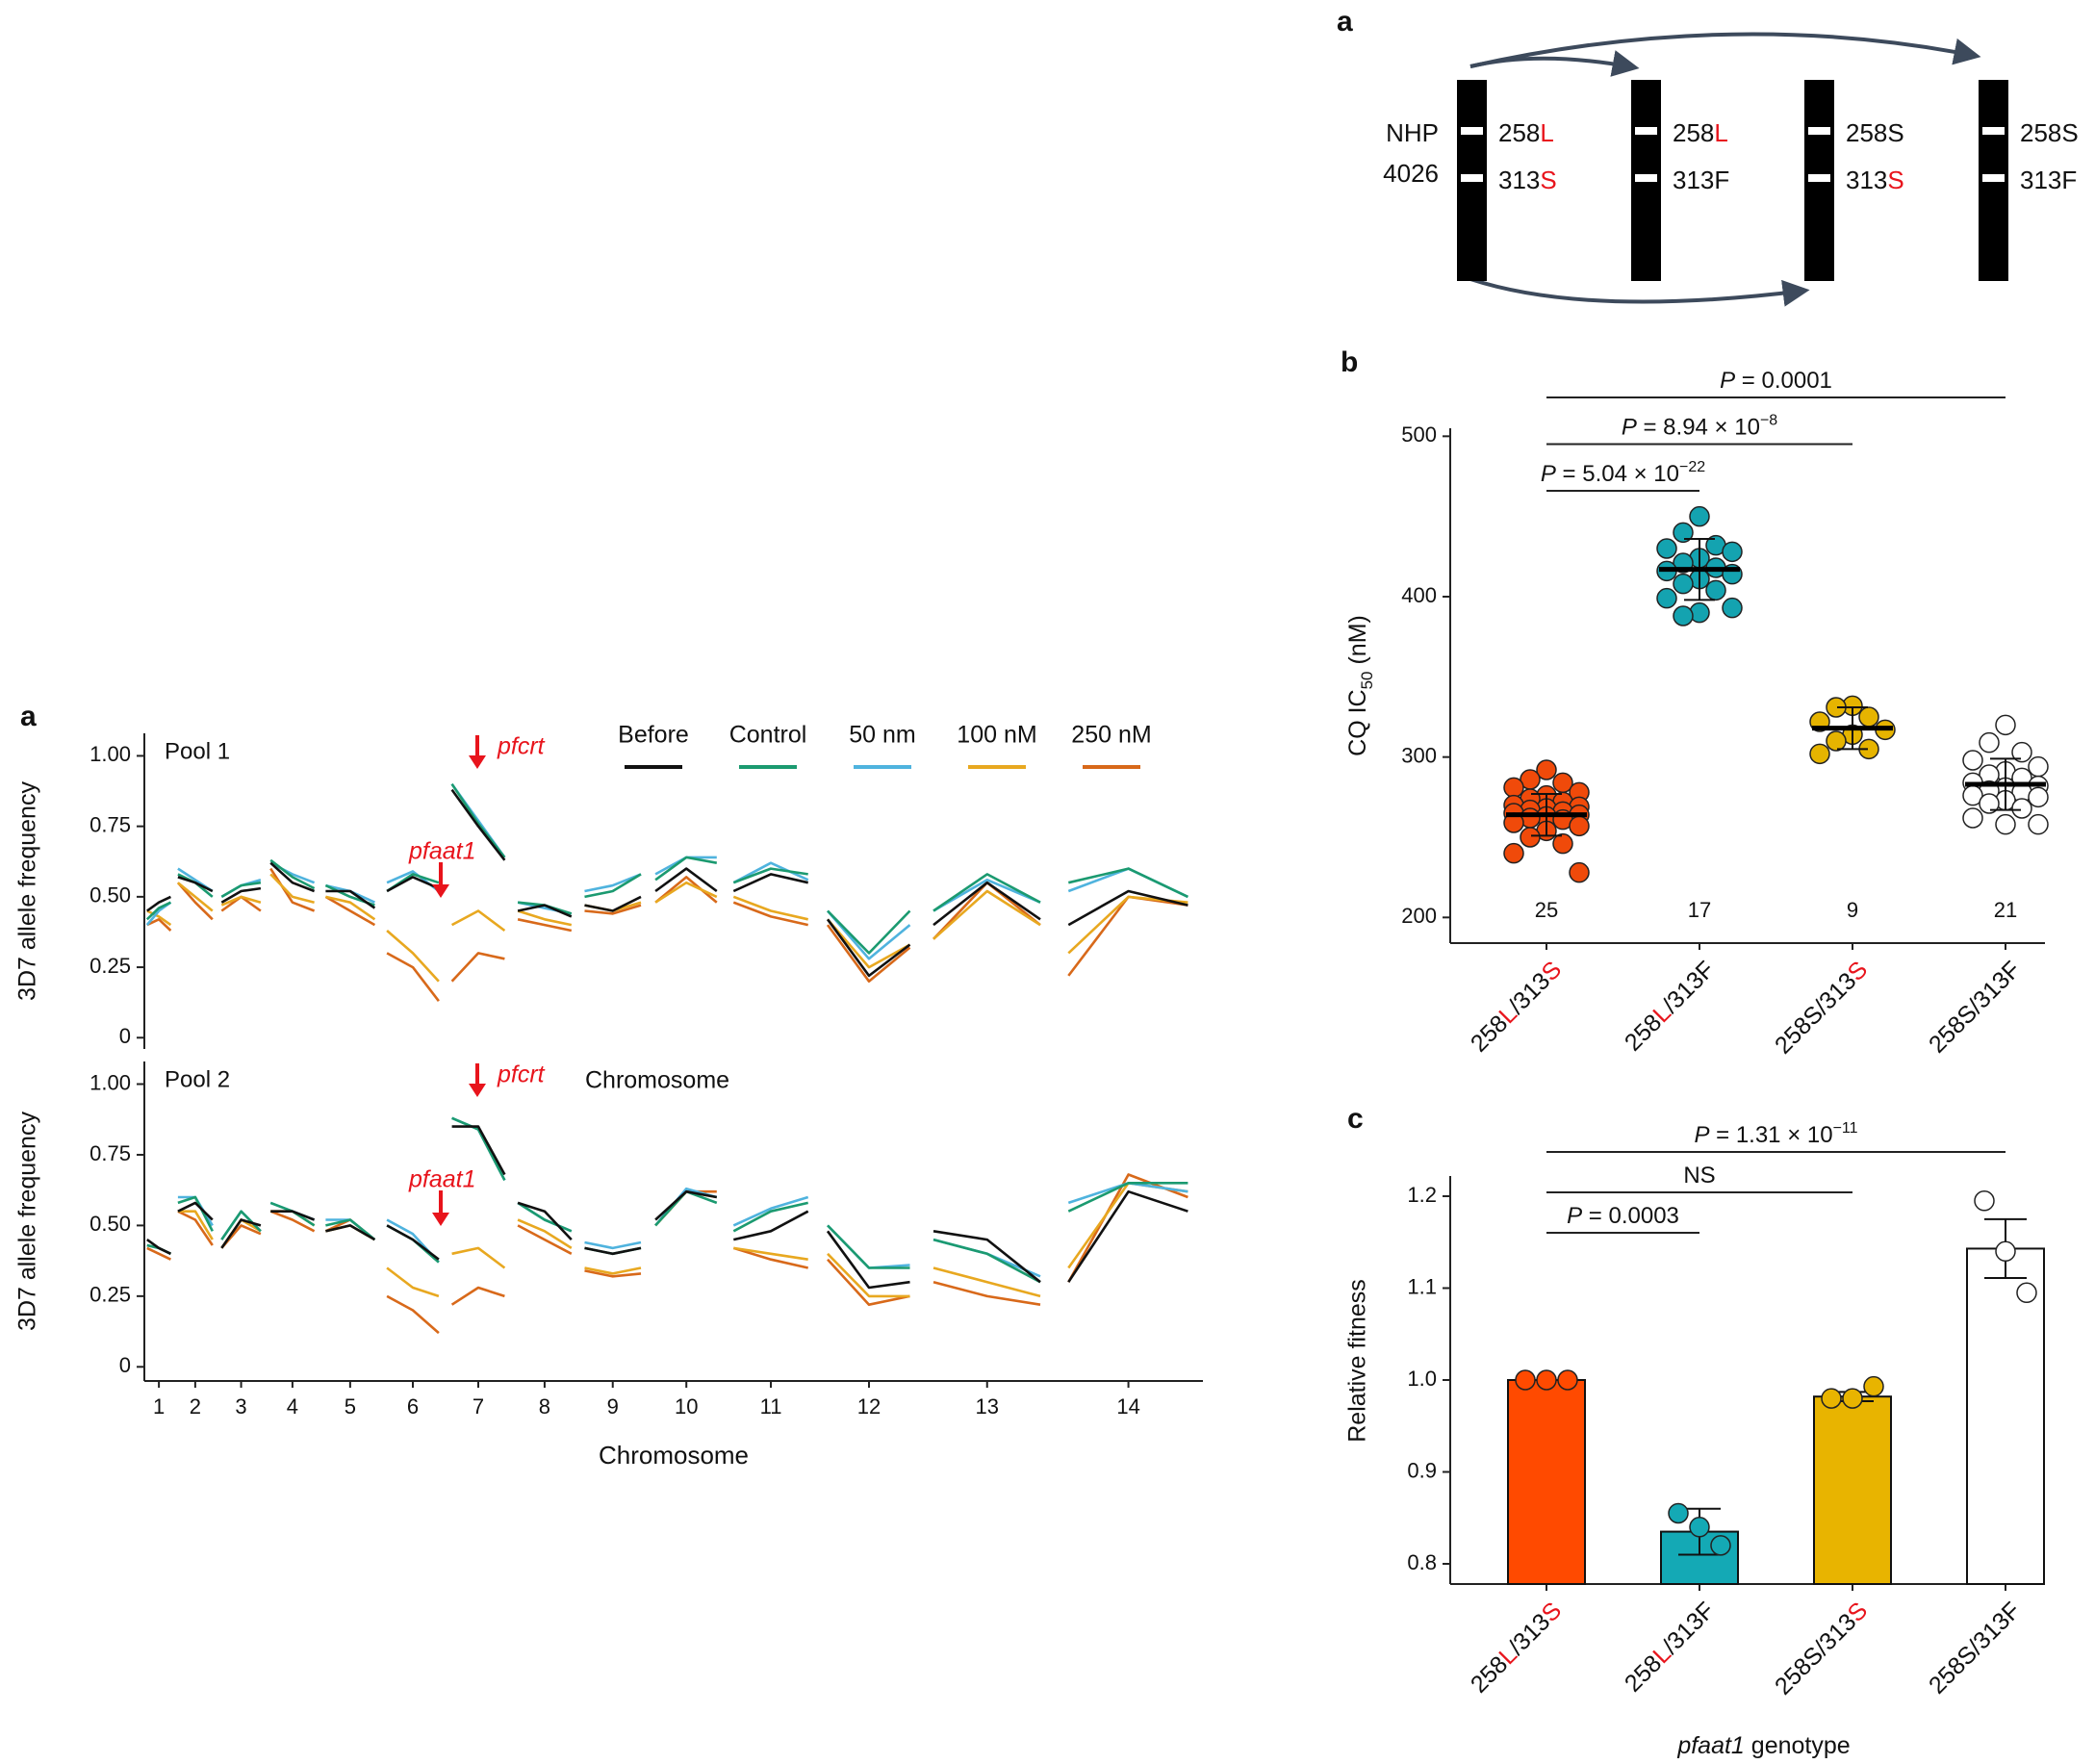 The height and width of the screenshot is (1764, 2095). What do you see at coordinates (1548, 180) in the screenshot?
I see `allele-label-part: S` at bounding box center [1548, 180].